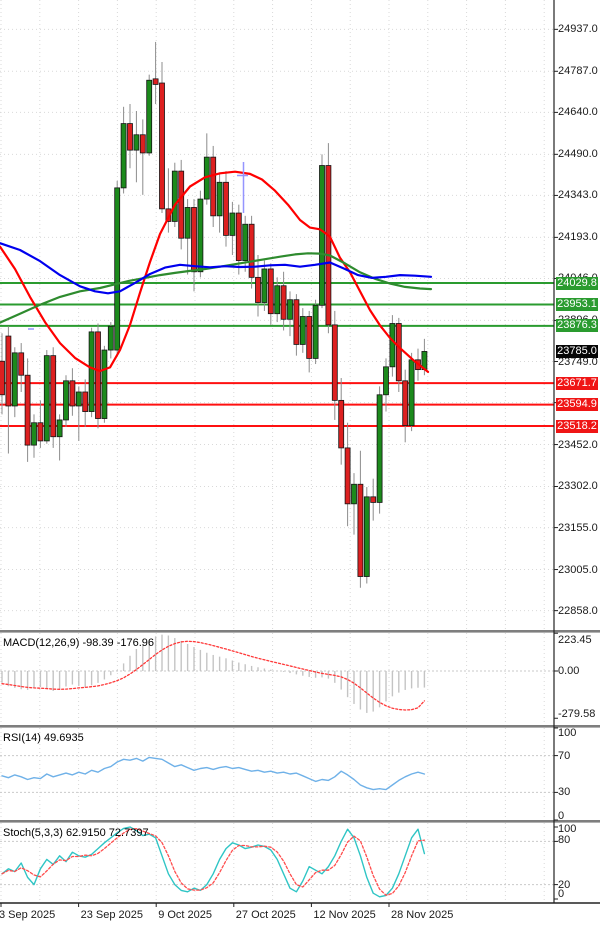 This screenshot has height=926, width=600. Describe the element at coordinates (578, 237) in the screenshot. I see `price-tick-label: 24193.0` at that location.